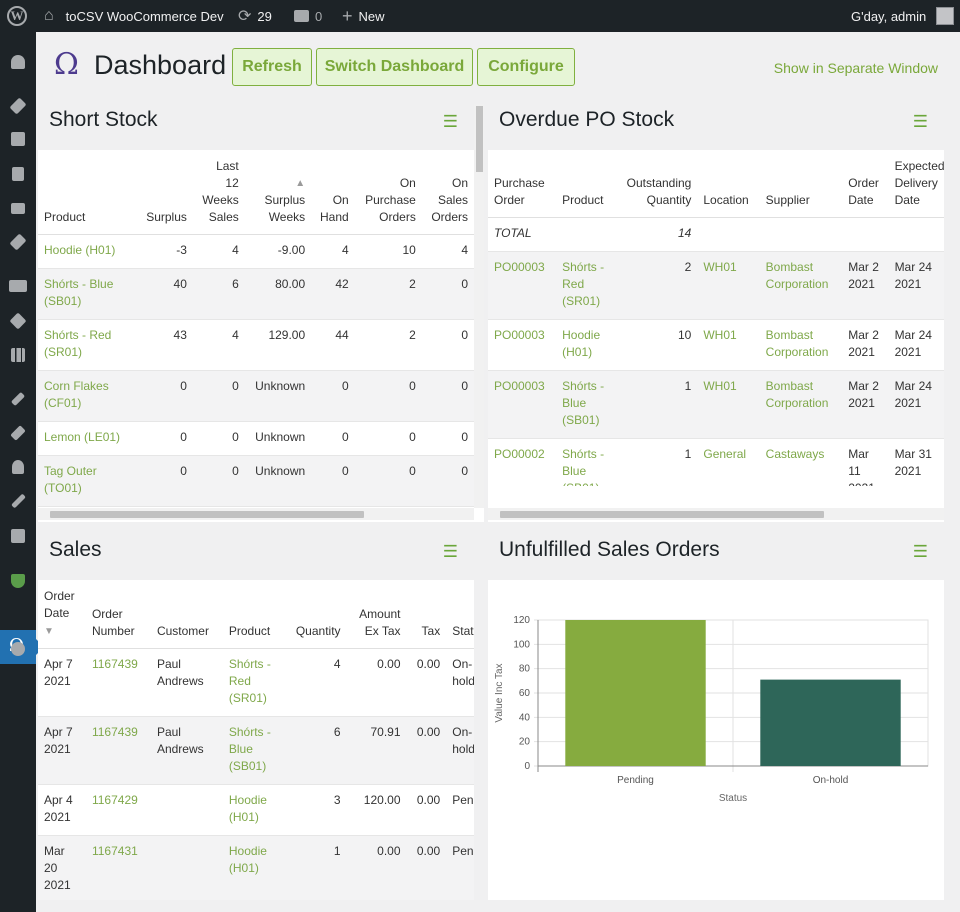 This screenshot has width=960, height=912. What do you see at coordinates (526, 67) in the screenshot?
I see `configure-button: Configure` at bounding box center [526, 67].